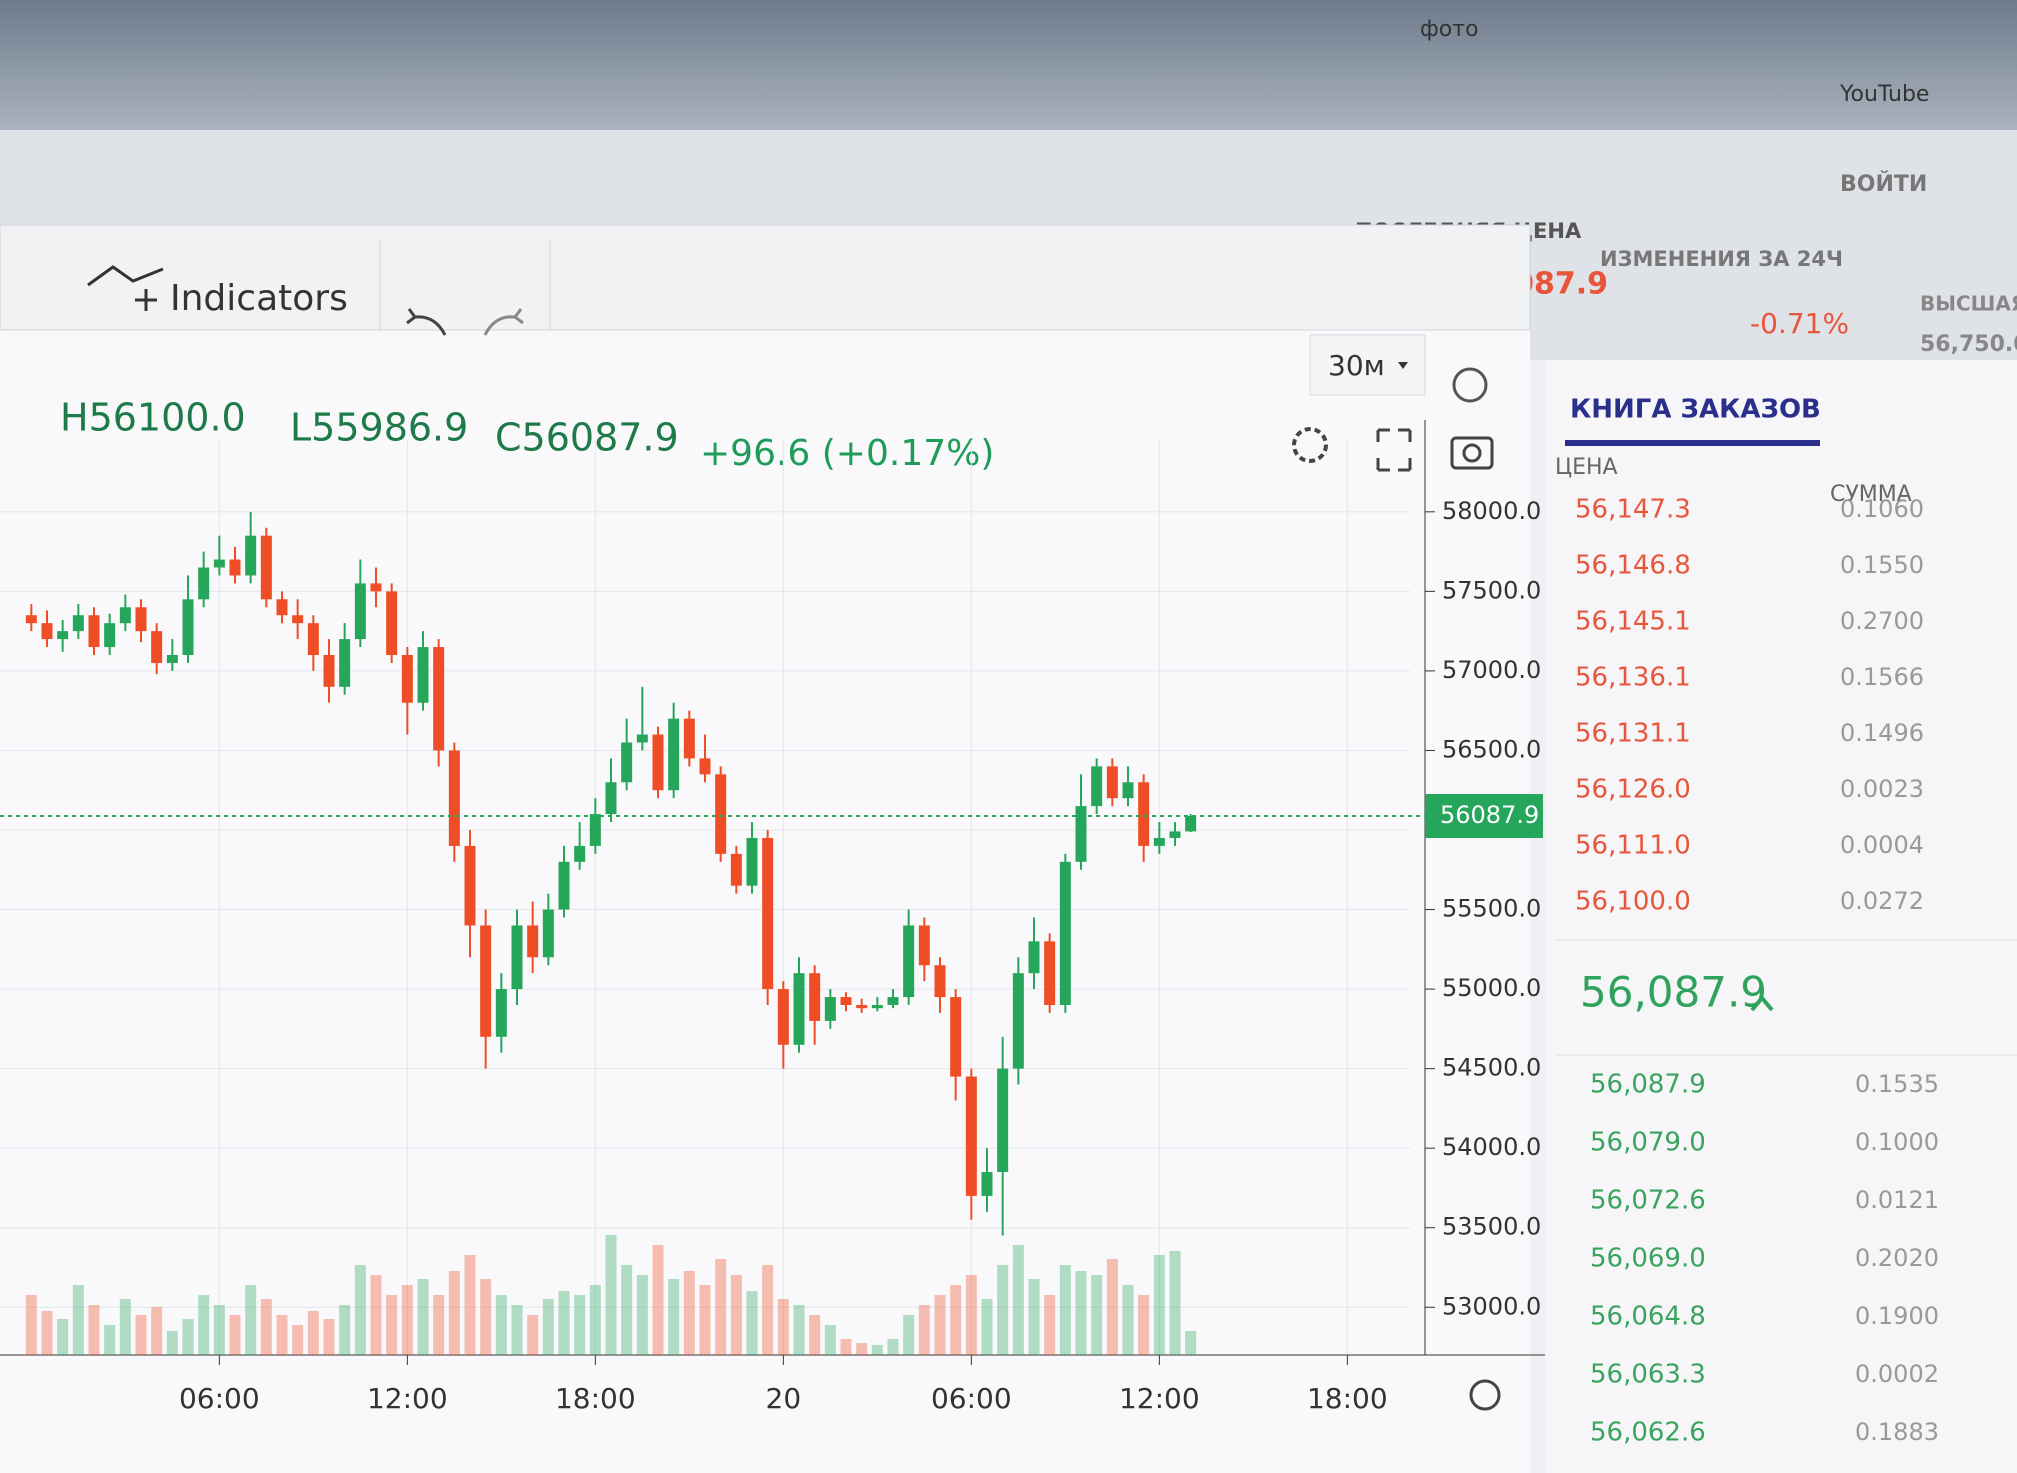 This screenshot has width=2017, height=1473. What do you see at coordinates (1633, 902) in the screenshot?
I see `ask-price: 56,100.0` at bounding box center [1633, 902].